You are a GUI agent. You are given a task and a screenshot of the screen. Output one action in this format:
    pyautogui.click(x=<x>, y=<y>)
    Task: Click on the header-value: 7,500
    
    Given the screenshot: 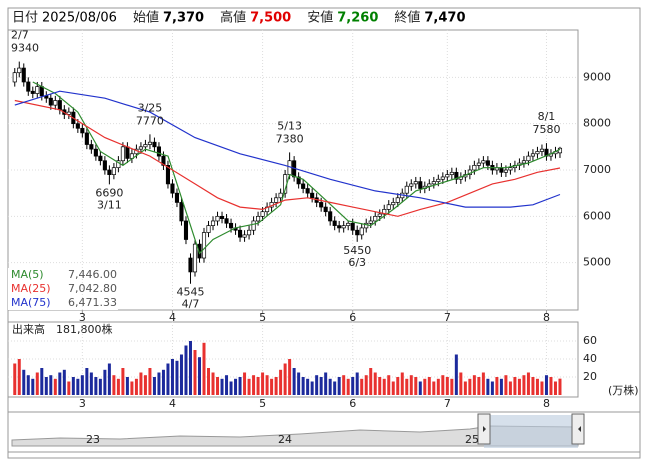 What is the action you would take?
    pyautogui.click(x=270, y=18)
    